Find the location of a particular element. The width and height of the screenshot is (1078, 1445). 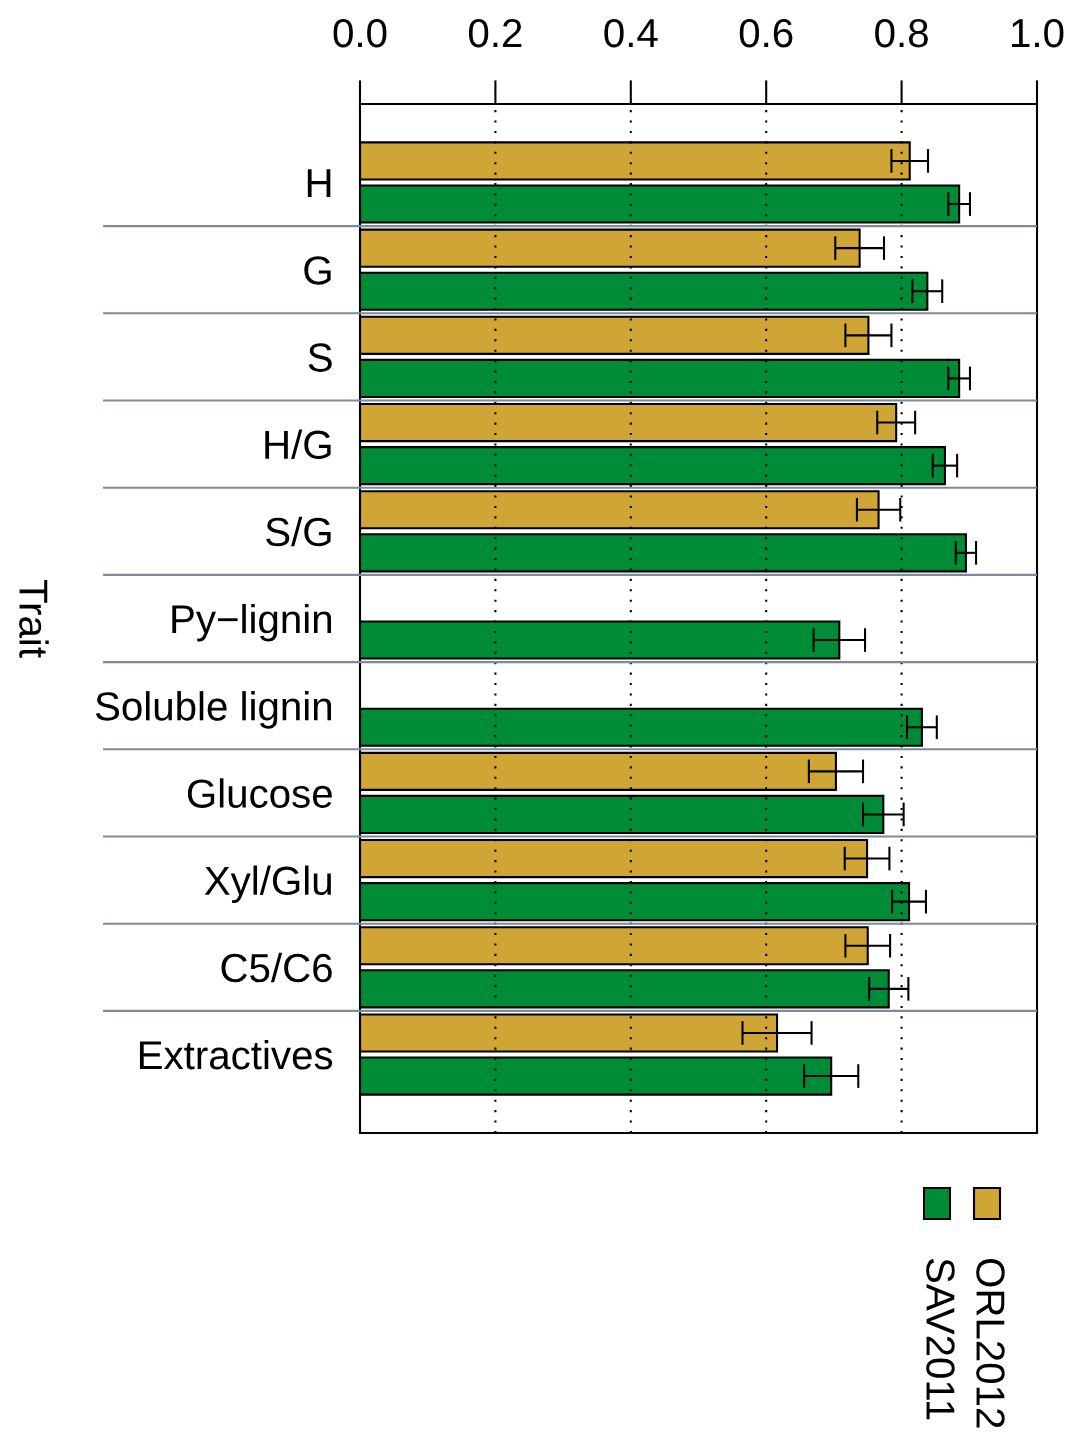

x-tick-label: 1.0 is located at coordinates (1038, 33).